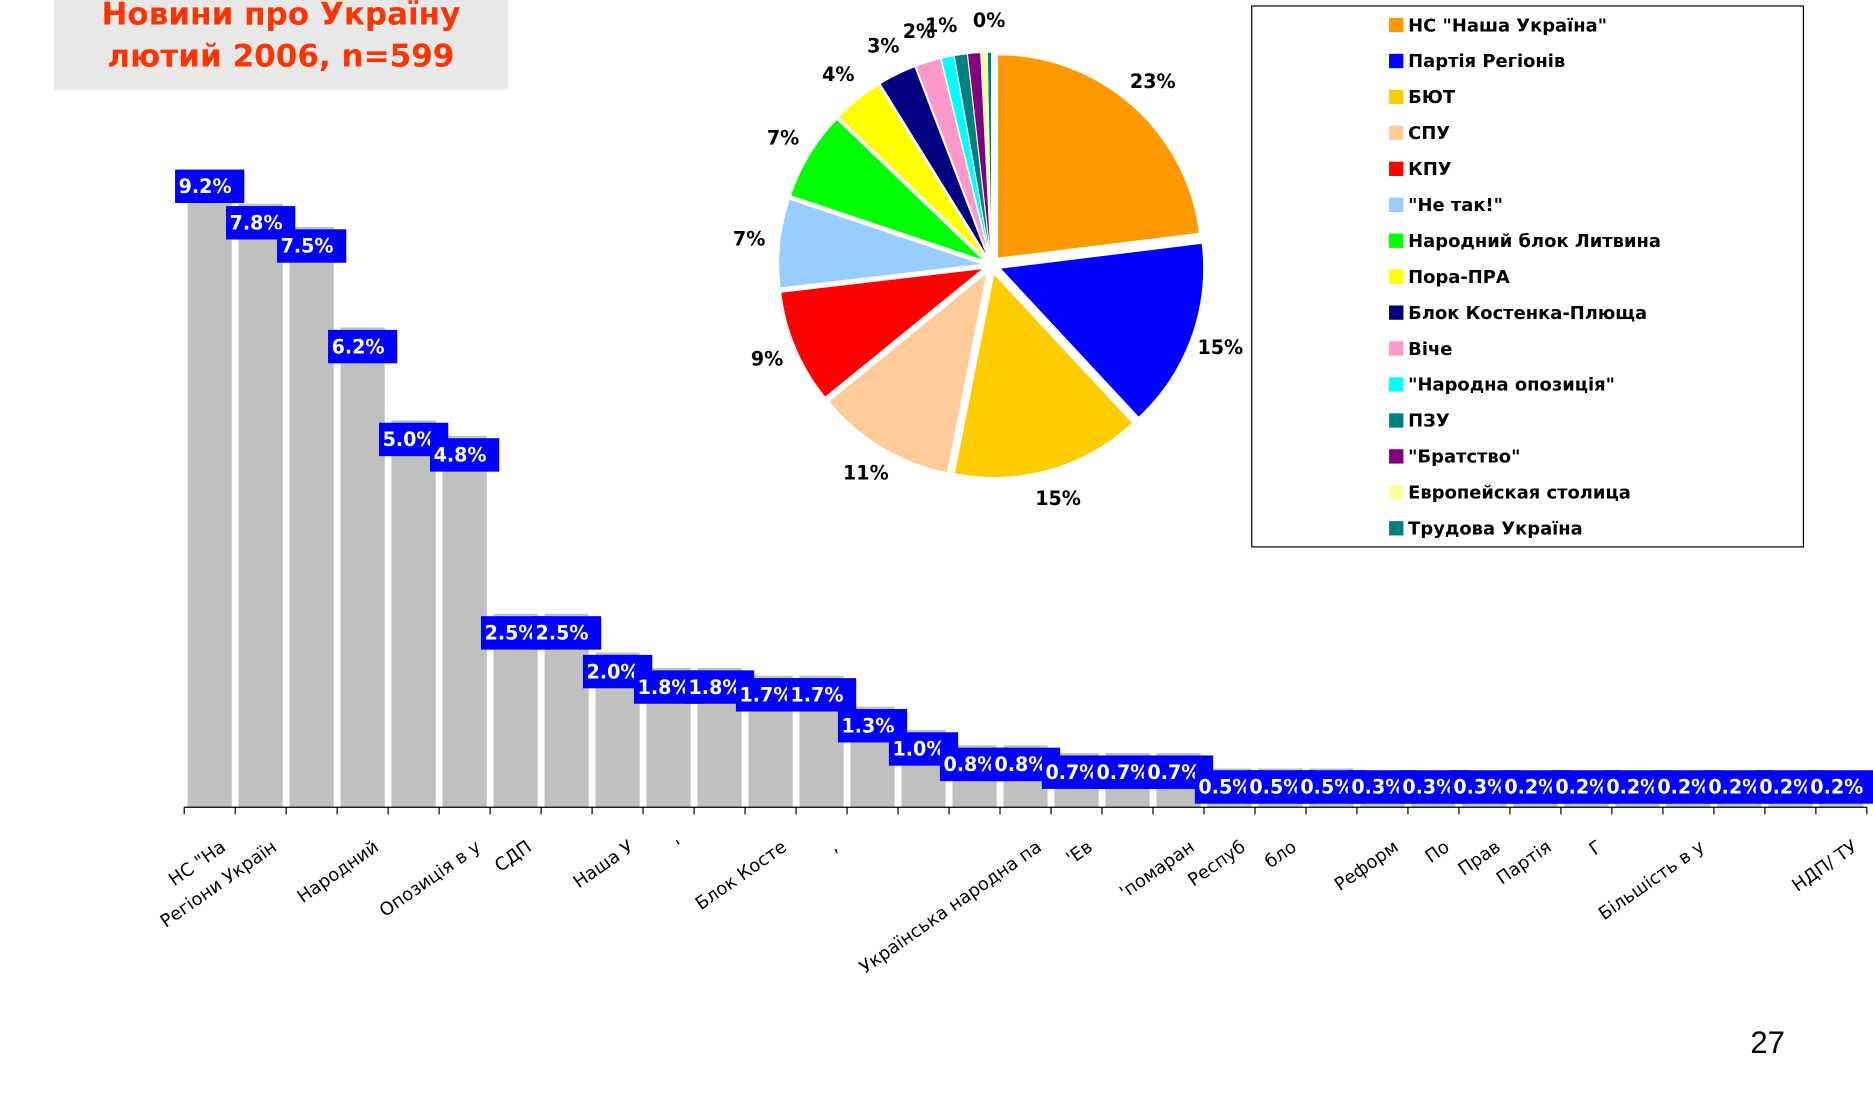 Image resolution: width=1873 pixels, height=1101 pixels. What do you see at coordinates (1429, 133) in the screenshot?
I see `legend-label: СПУ` at bounding box center [1429, 133].